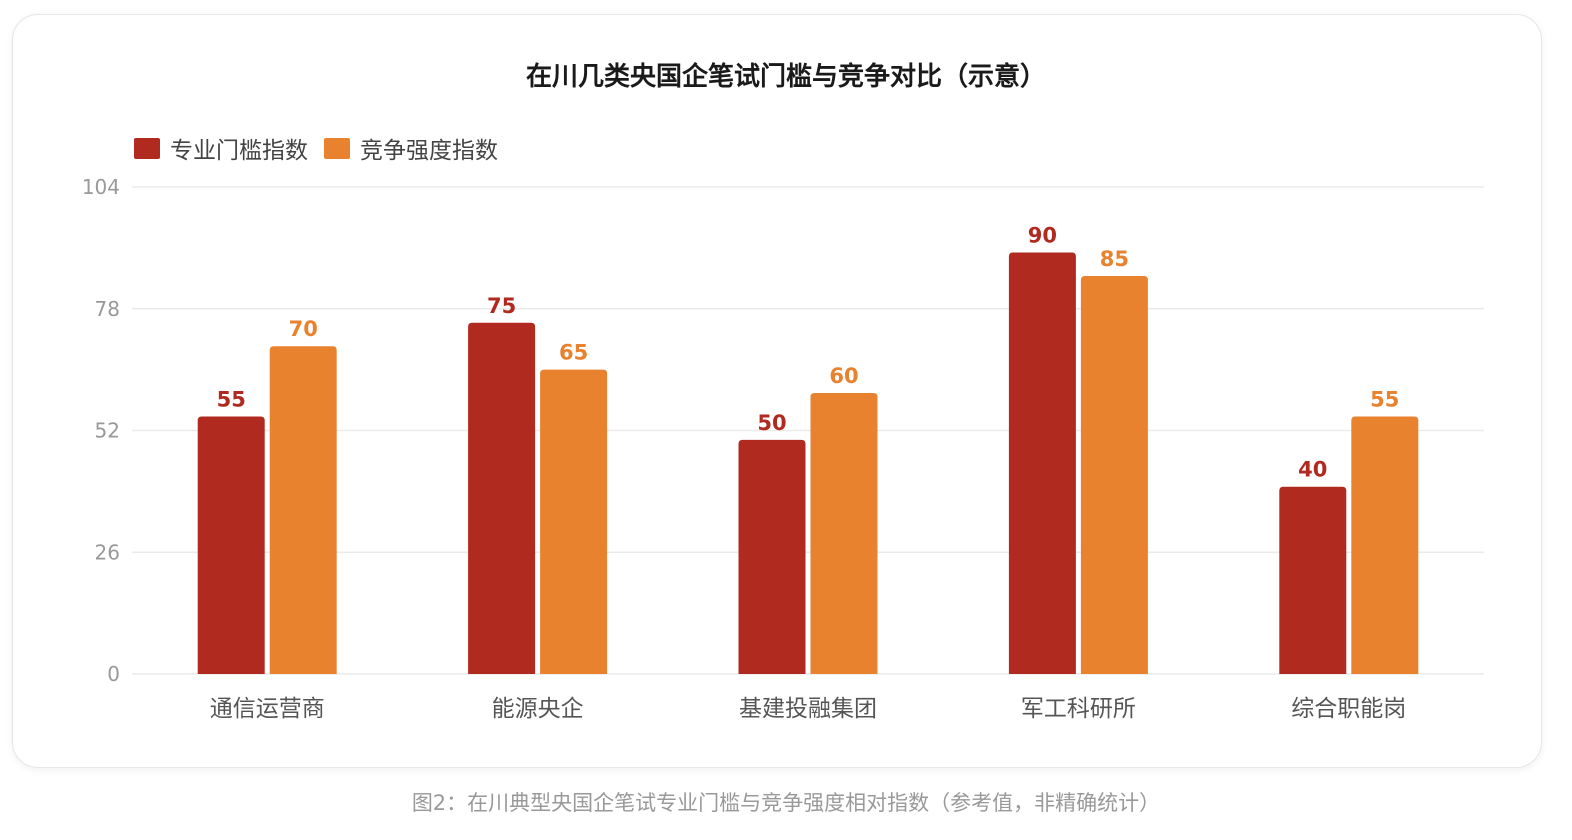 The height and width of the screenshot is (840, 1572). What do you see at coordinates (786, 803) in the screenshot?
I see `figure-caption: 图2：在川典型央国企笔试专业门槛与竞争强度相对指数（参考值，非精确统计）` at bounding box center [786, 803].